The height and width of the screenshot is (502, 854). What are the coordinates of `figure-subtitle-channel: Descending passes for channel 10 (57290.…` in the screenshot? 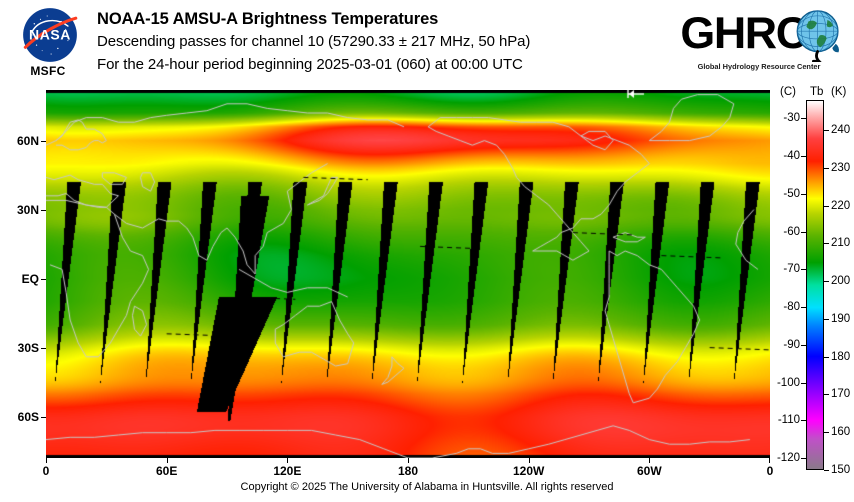 It's located at (314, 41).